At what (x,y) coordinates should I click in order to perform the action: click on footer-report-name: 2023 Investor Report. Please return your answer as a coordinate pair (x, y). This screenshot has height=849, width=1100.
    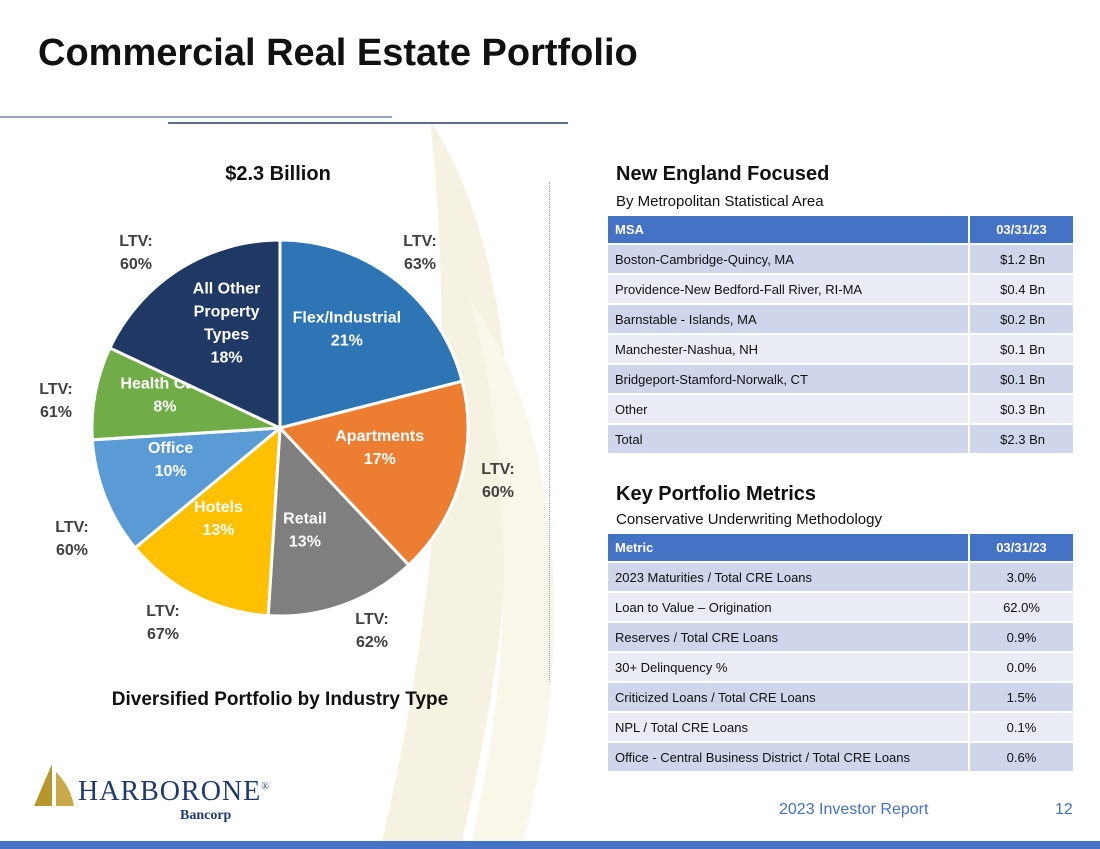
    Looking at the image, I should click on (854, 809).